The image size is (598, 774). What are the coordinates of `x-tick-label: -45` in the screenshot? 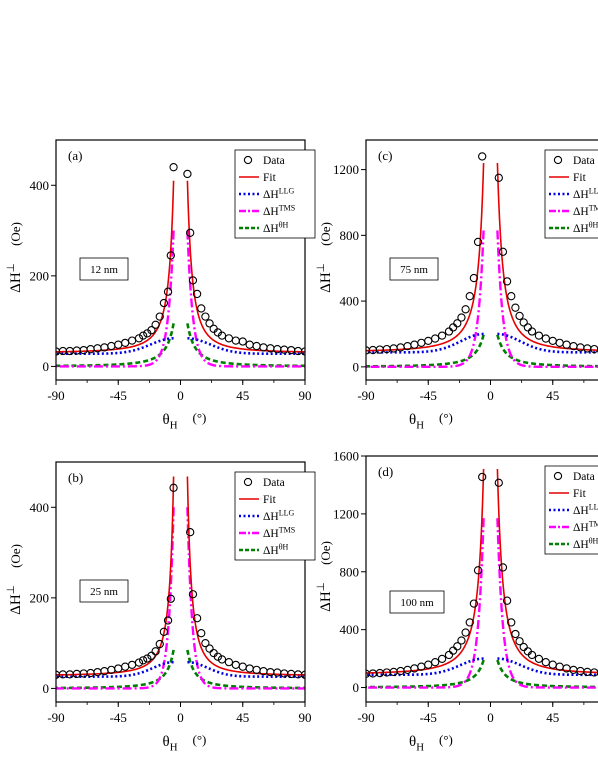 It's located at (118, 717).